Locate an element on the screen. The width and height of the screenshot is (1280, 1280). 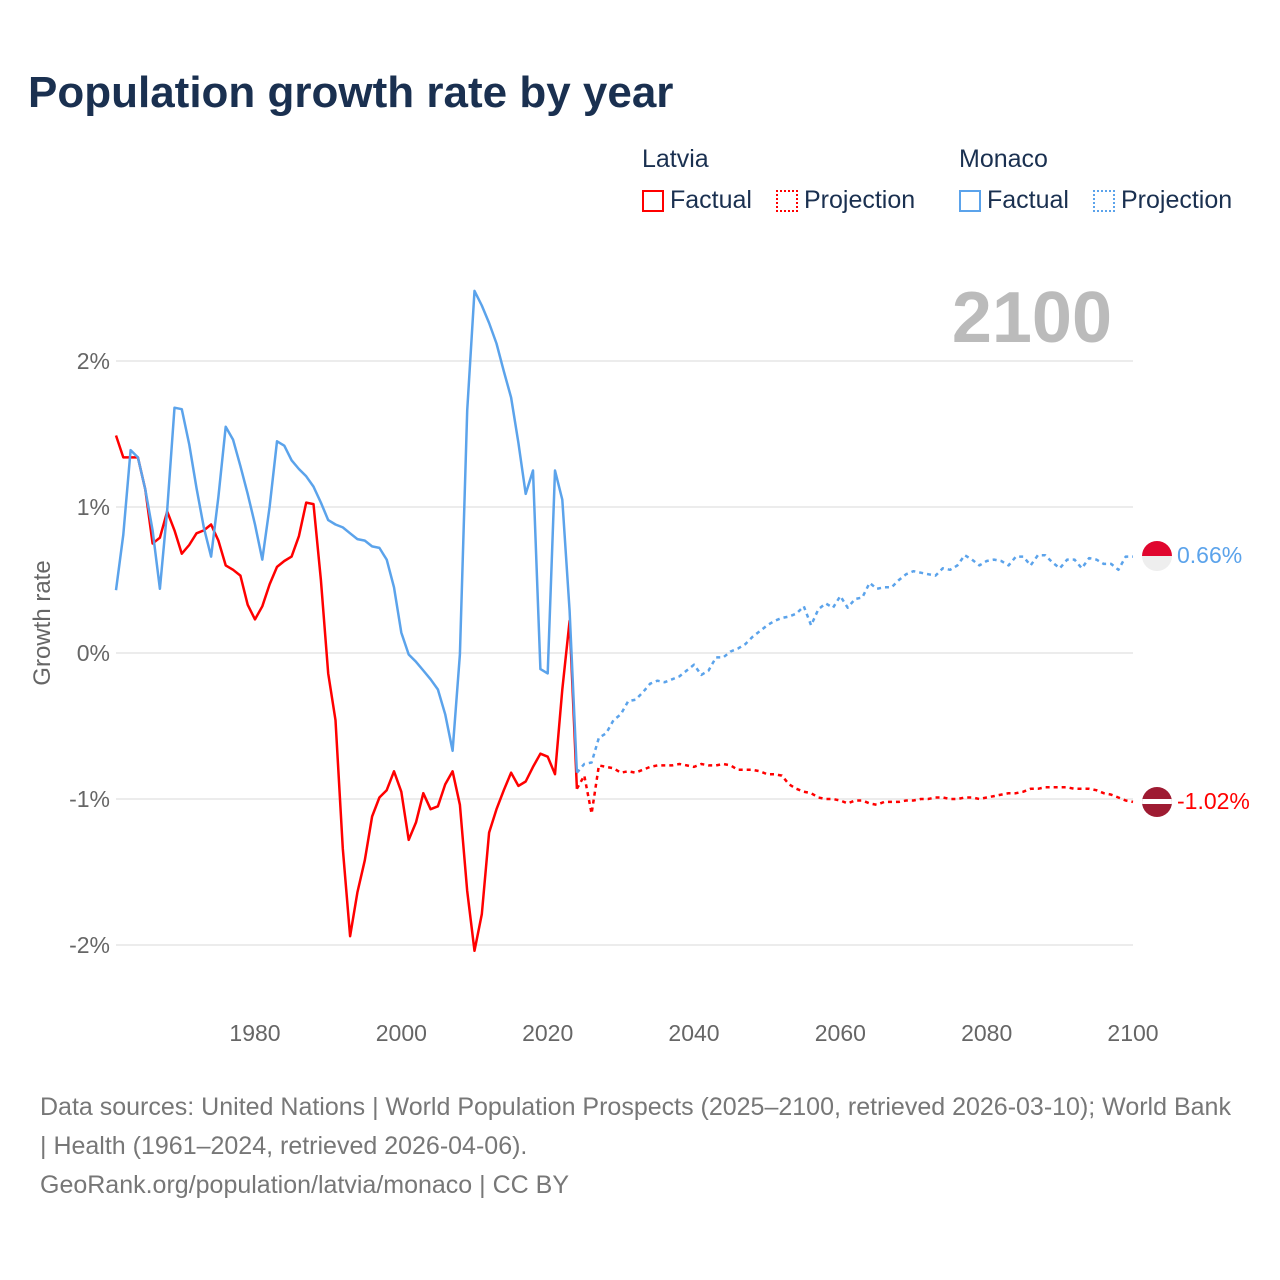
legend-latvia-factual: Factual is located at coordinates (697, 200).